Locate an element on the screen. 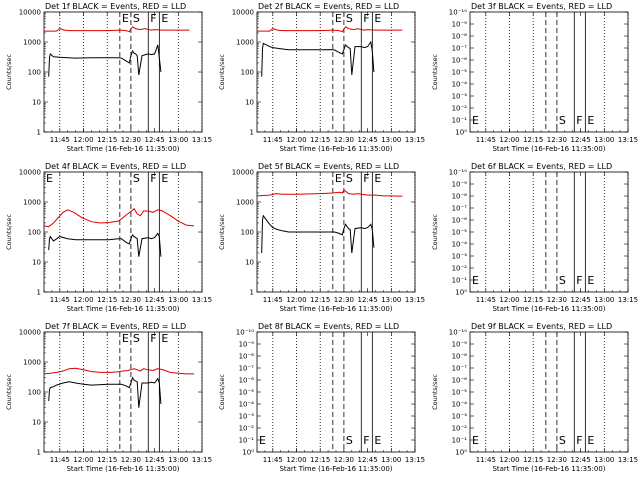 This screenshot has height=480, width=640. y-tick-label: 10⁻⁸ is located at coordinates (247, 357).